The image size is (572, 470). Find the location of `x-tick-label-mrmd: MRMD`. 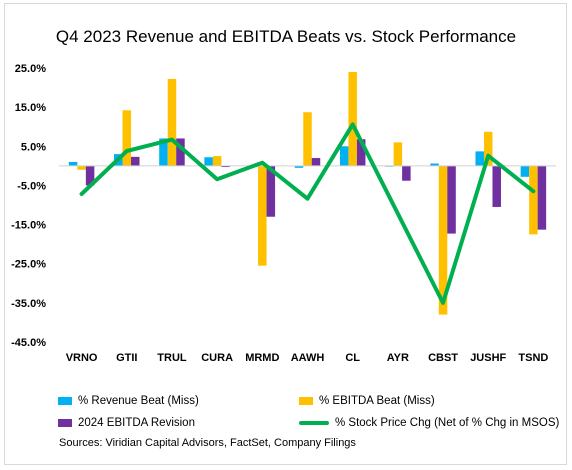

x-tick-label-mrmd: MRMD is located at coordinates (262, 358).